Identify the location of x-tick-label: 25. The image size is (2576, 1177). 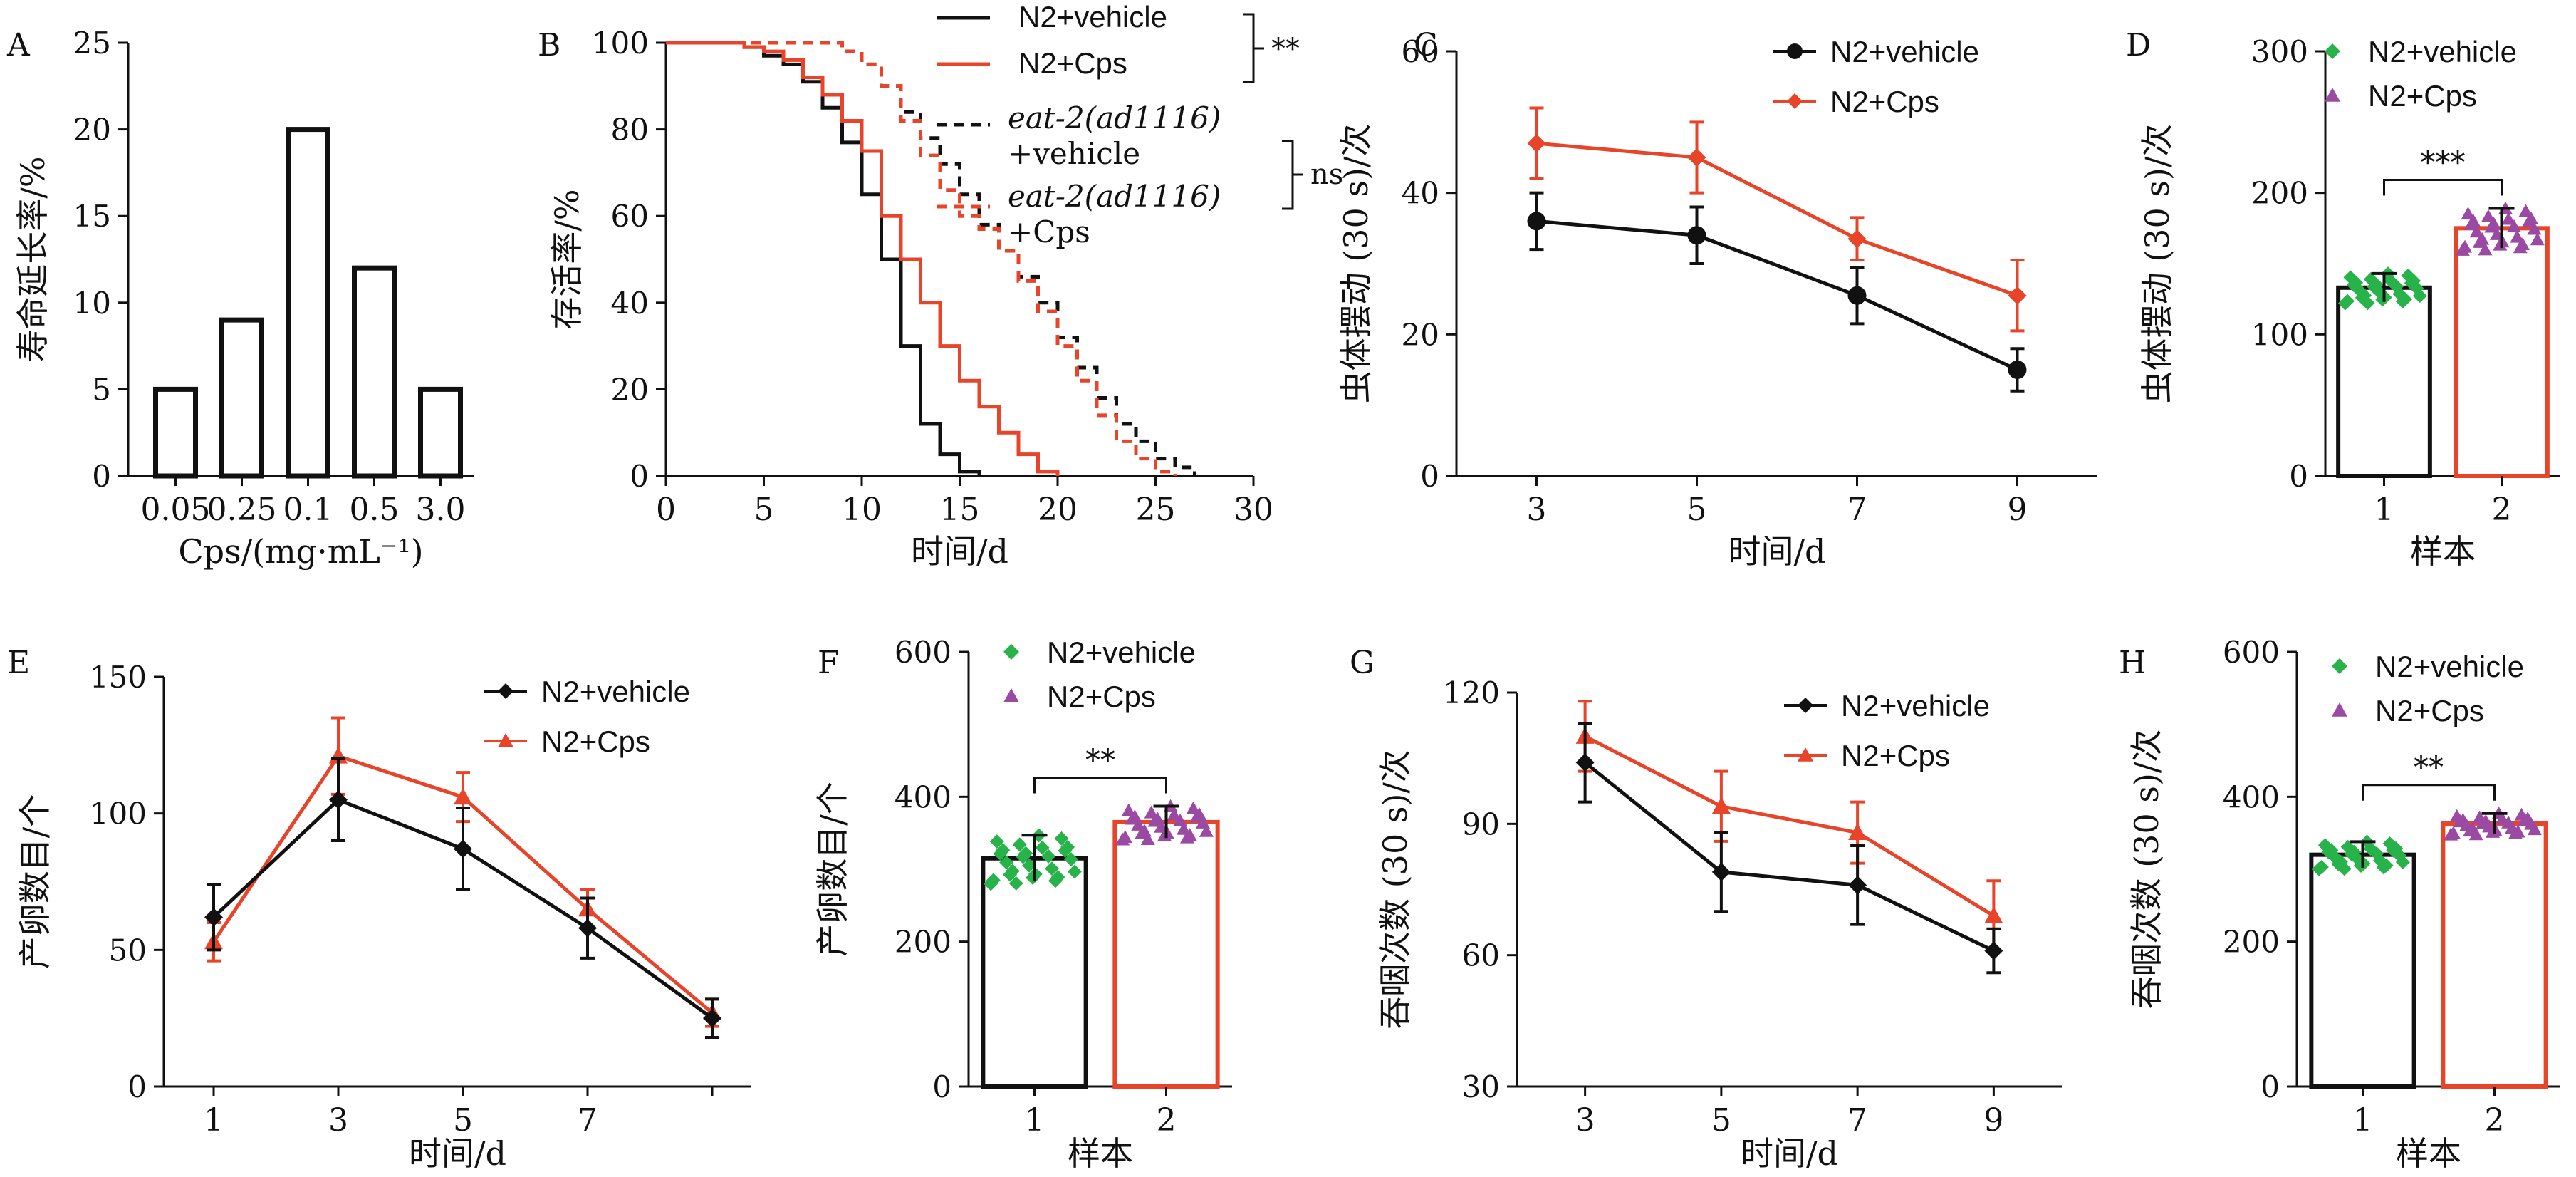
(1156, 510).